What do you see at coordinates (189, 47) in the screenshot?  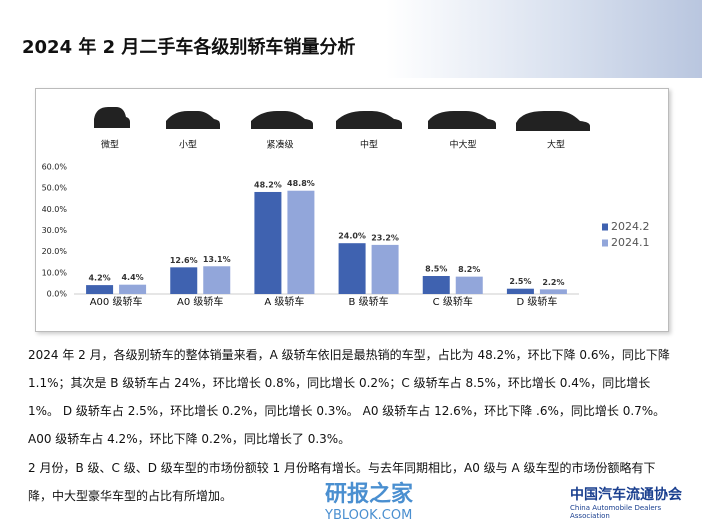 I see `title: 2024 年 2 月二手车各级别轿车销量分析` at bounding box center [189, 47].